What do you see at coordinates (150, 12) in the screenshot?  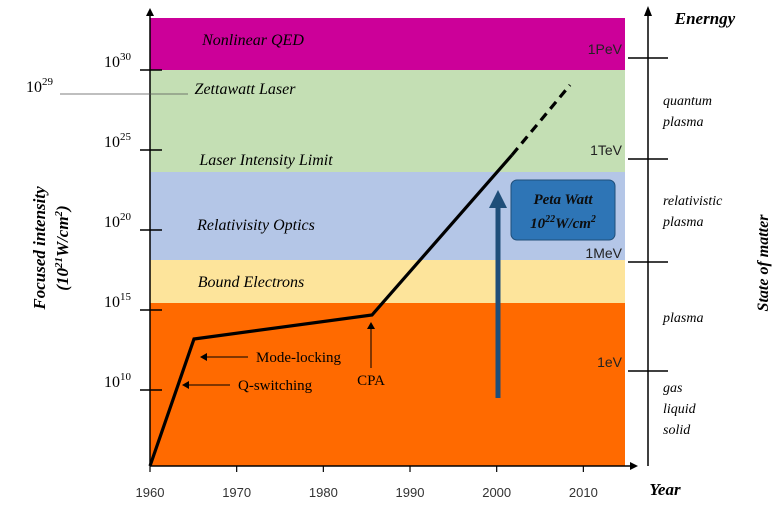 I see `y-axis-arrow` at bounding box center [150, 12].